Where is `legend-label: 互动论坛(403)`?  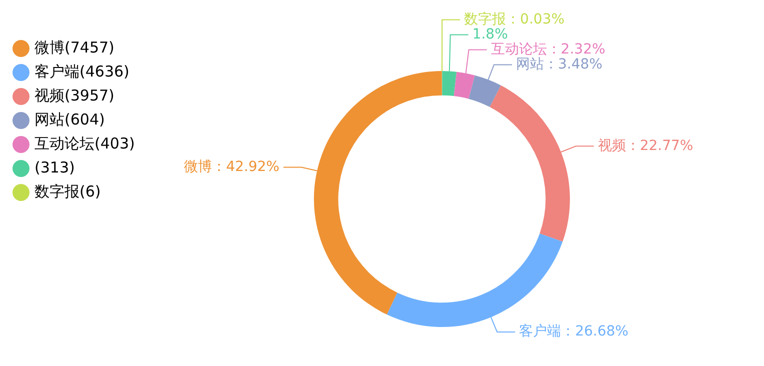
legend-label: 互动论坛(403) is located at coordinates (84, 143).